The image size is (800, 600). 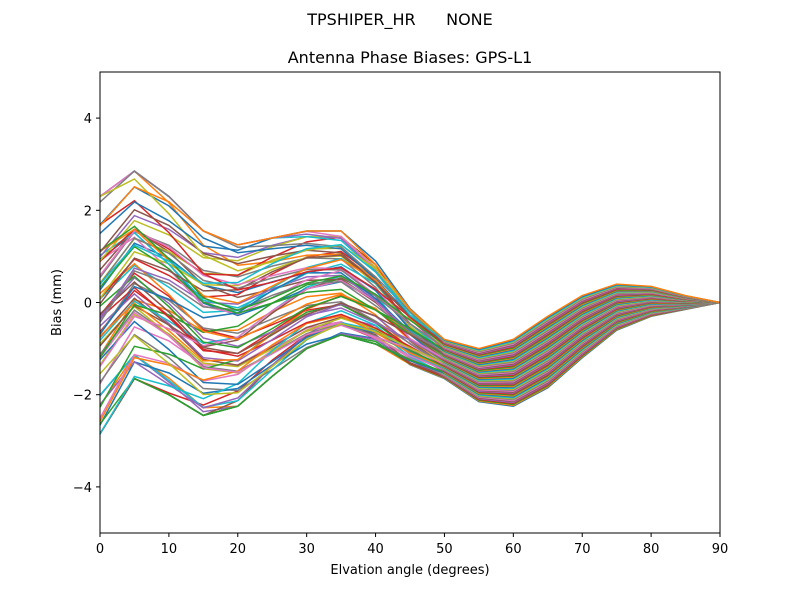 What do you see at coordinates (400, 19) in the screenshot?
I see `figure-suptitle: TPSHIPER_HR NONE` at bounding box center [400, 19].